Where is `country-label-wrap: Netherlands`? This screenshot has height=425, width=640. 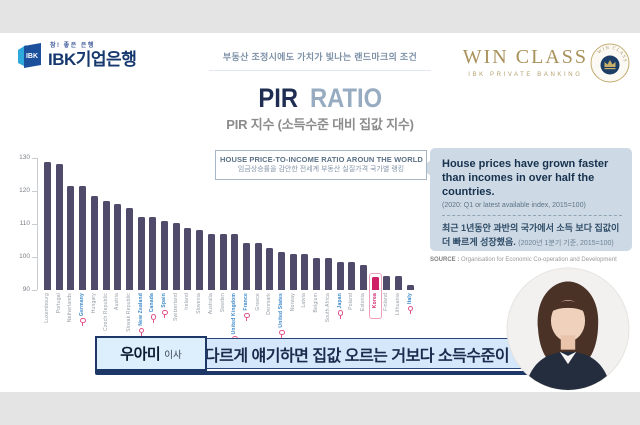 country-label-wrap: Netherlands is located at coordinates (70, 306).